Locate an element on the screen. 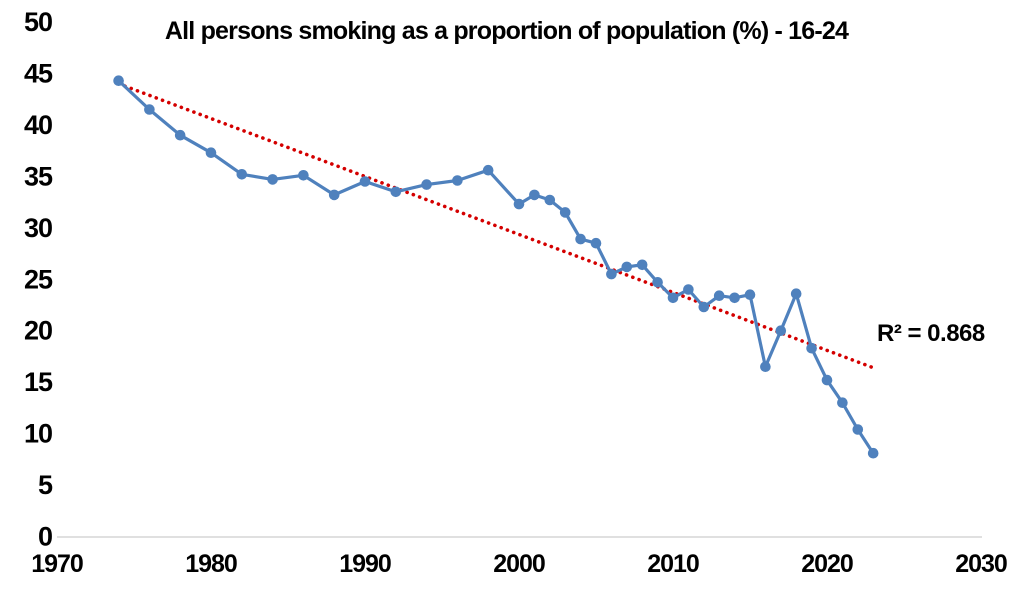  y-axis-tick-label-35: 35 is located at coordinates (38, 176).